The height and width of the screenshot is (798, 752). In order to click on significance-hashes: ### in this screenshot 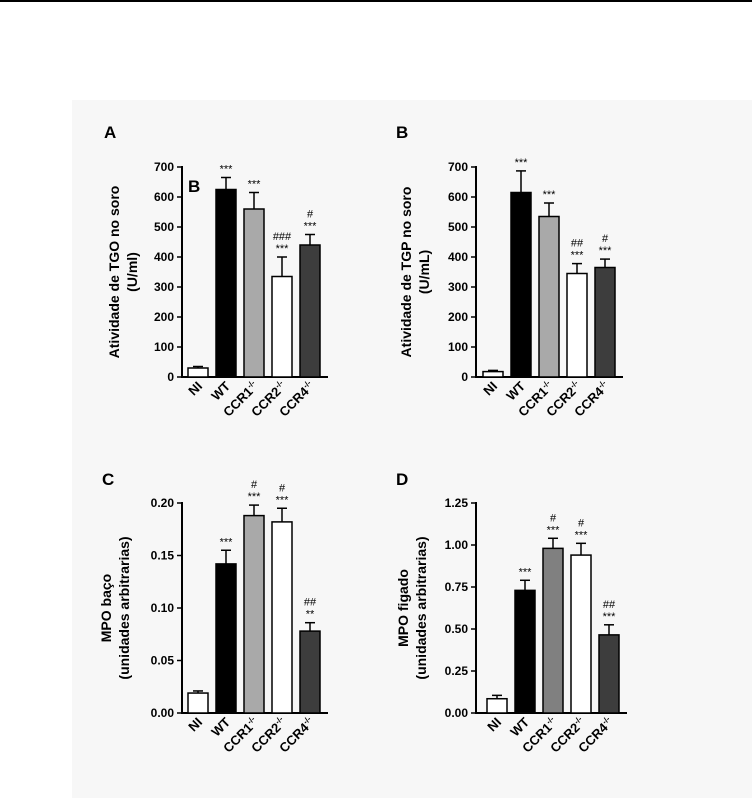, I will do `click(282, 237)`.